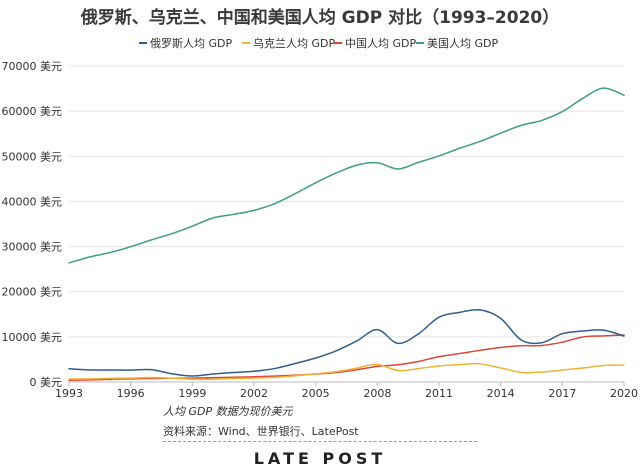  I want to click on chart-title: 俄罗斯、乌克兰、中国和美国人均 GDP 对比（1993–2020）, so click(320, 17).